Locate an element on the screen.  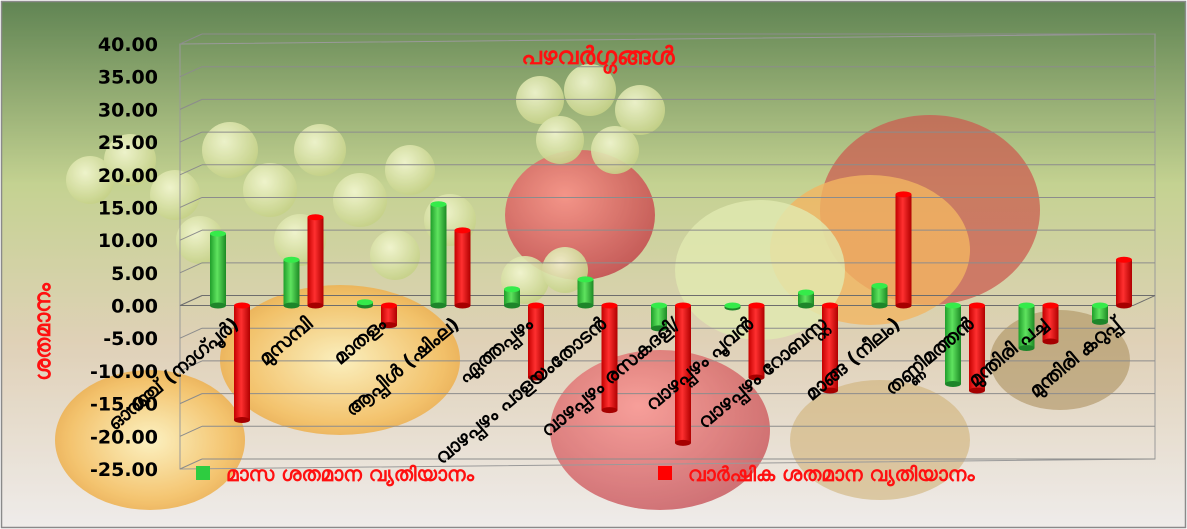
legend-swatch is located at coordinates (665, 473).